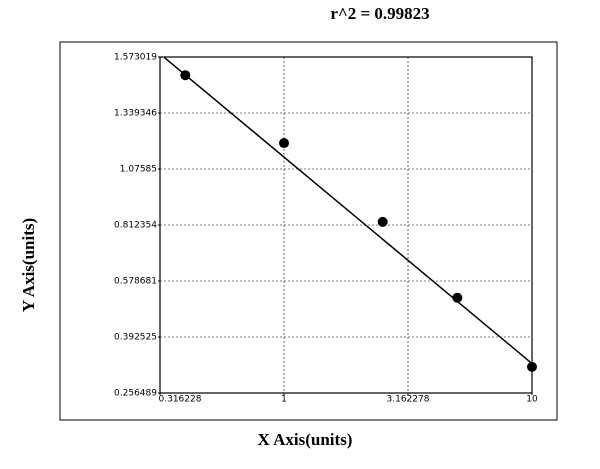 The width and height of the screenshot is (600, 469). What do you see at coordinates (135, 226) in the screenshot?
I see `y-tick-label: 0.812354` at bounding box center [135, 226].